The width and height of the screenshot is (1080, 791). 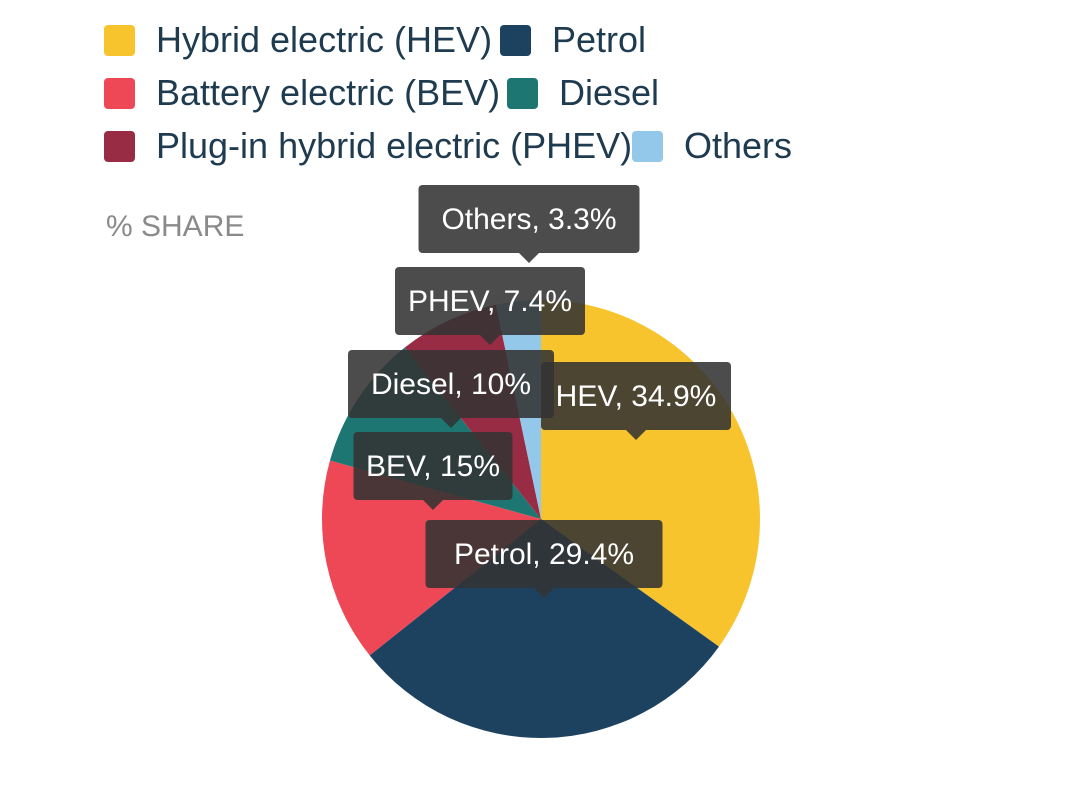 I want to click on data-label-text: Others, 3.3%, so click(x=528, y=219).